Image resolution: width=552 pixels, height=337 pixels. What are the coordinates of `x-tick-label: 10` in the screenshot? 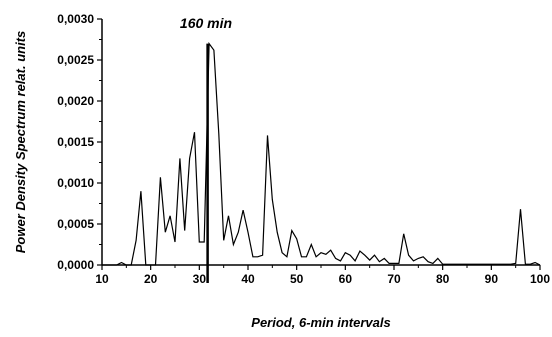 It's located at (102, 279).